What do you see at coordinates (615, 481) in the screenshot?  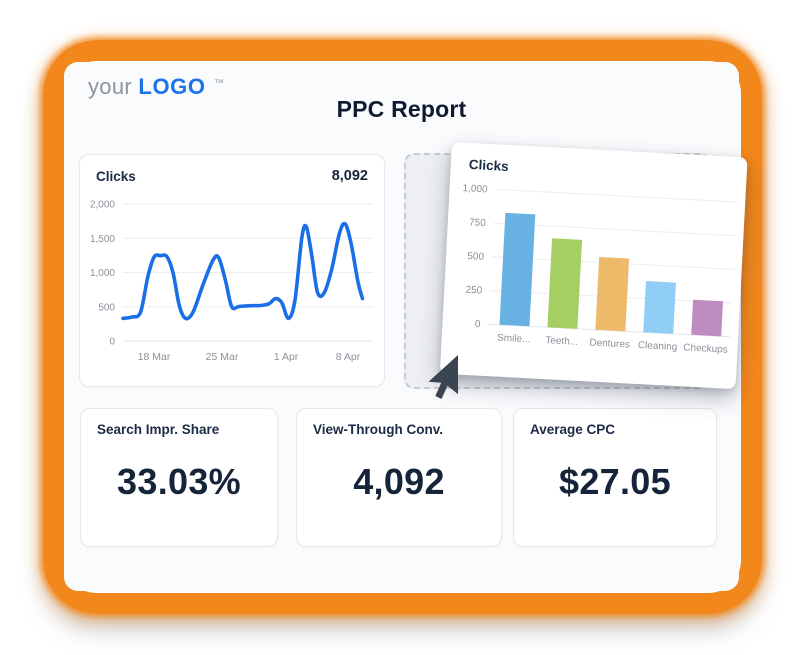 I see `kpi-value: $27.05` at bounding box center [615, 481].